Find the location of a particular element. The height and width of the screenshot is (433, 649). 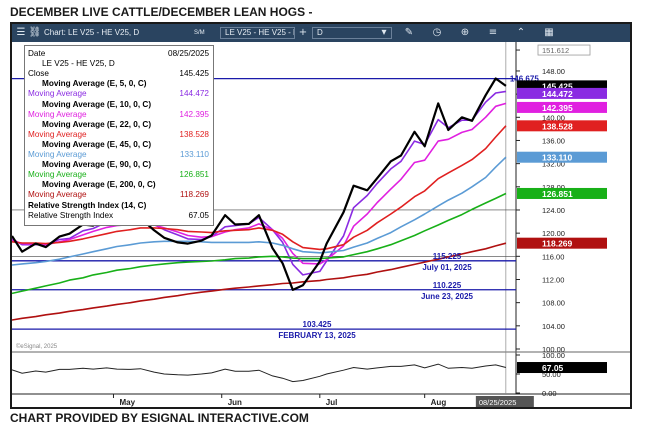

legend-row: Moving Average 133.110 is located at coordinates (118, 154).